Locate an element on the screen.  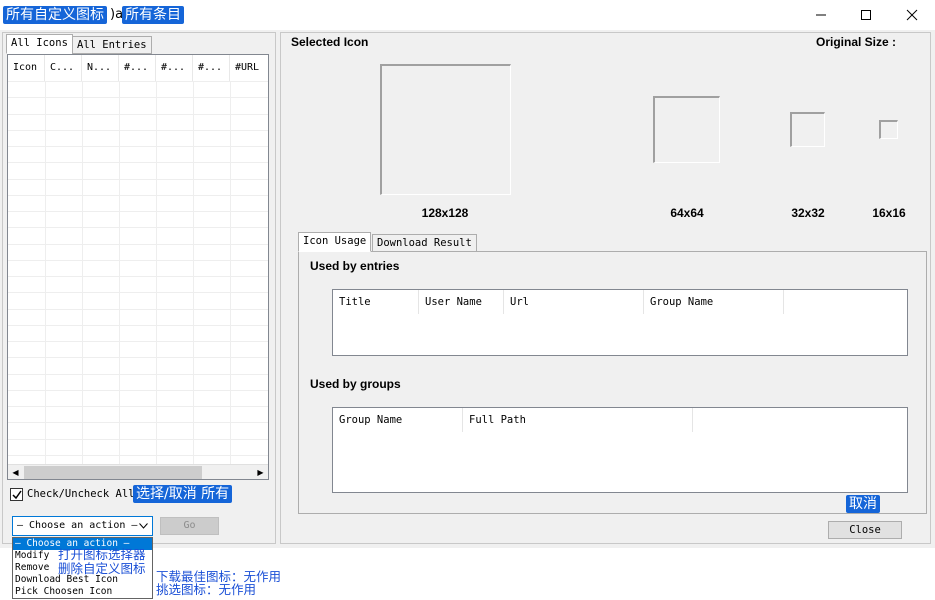
minimize-icon is located at coordinates (821, 15).